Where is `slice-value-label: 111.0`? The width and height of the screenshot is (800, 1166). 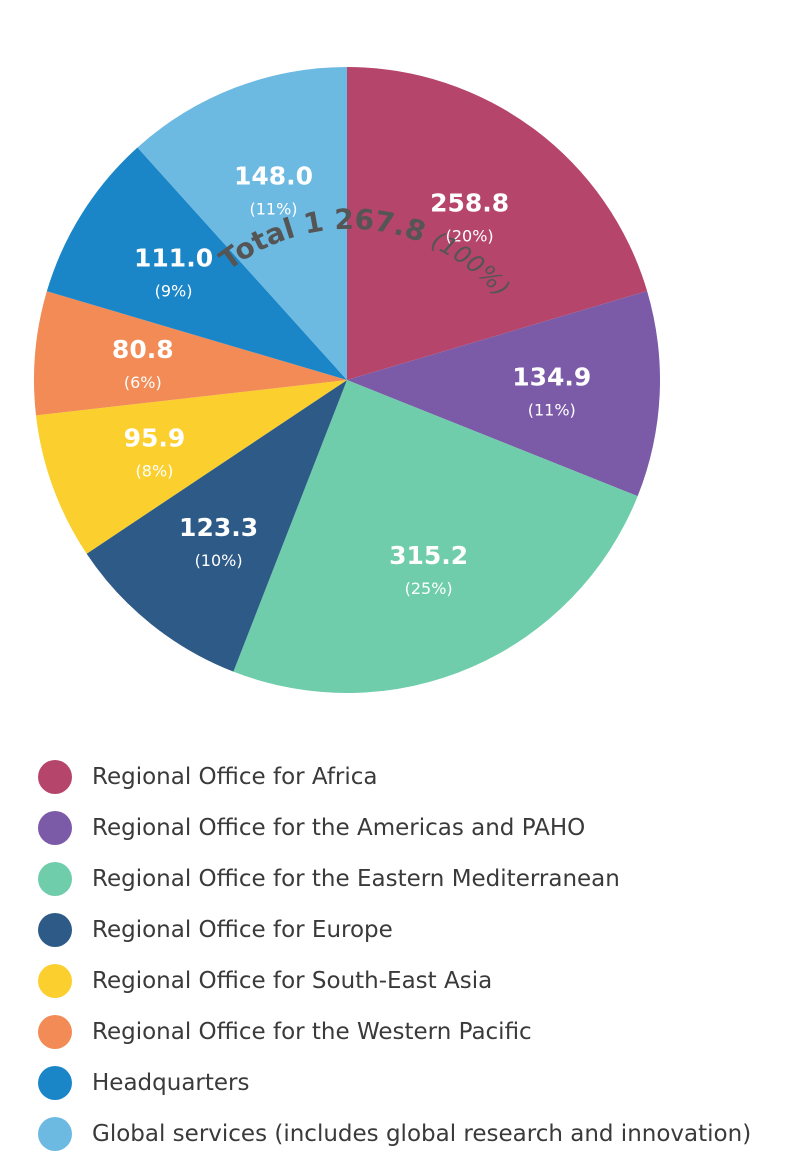 slice-value-label: 111.0 is located at coordinates (173, 258).